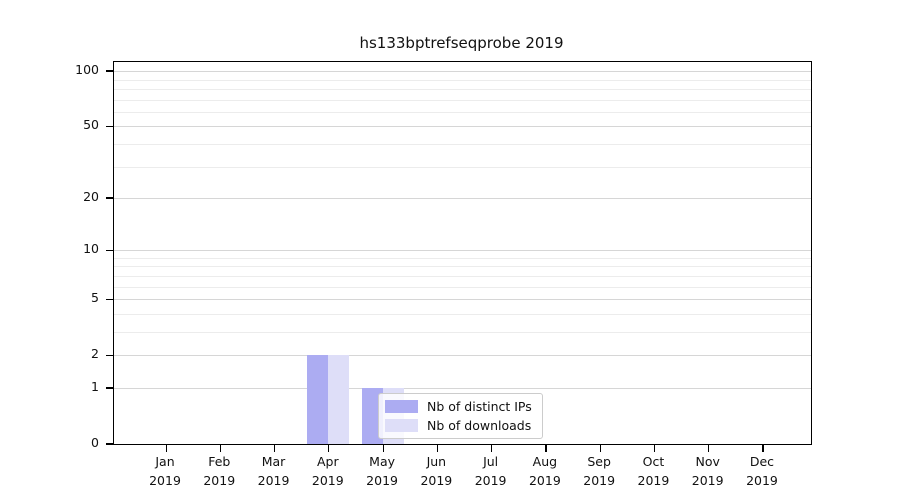 The width and height of the screenshot is (900, 500). I want to click on x-tick-label: Dec 2019, so click(762, 471).